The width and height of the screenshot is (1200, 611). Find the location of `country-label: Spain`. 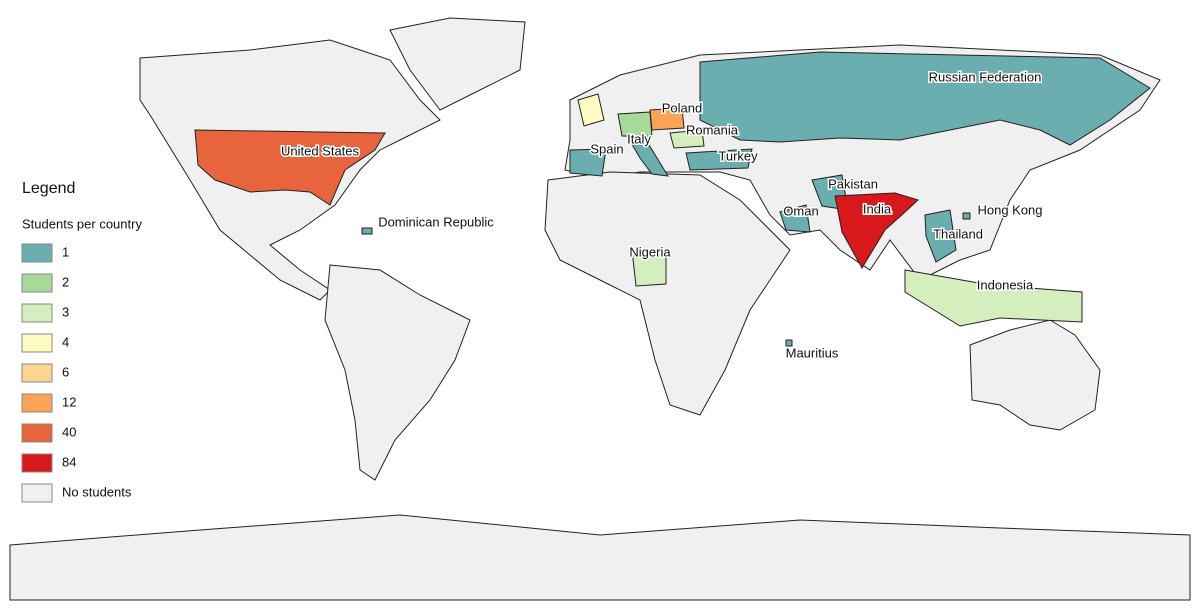

country-label: Spain is located at coordinates (606, 148).